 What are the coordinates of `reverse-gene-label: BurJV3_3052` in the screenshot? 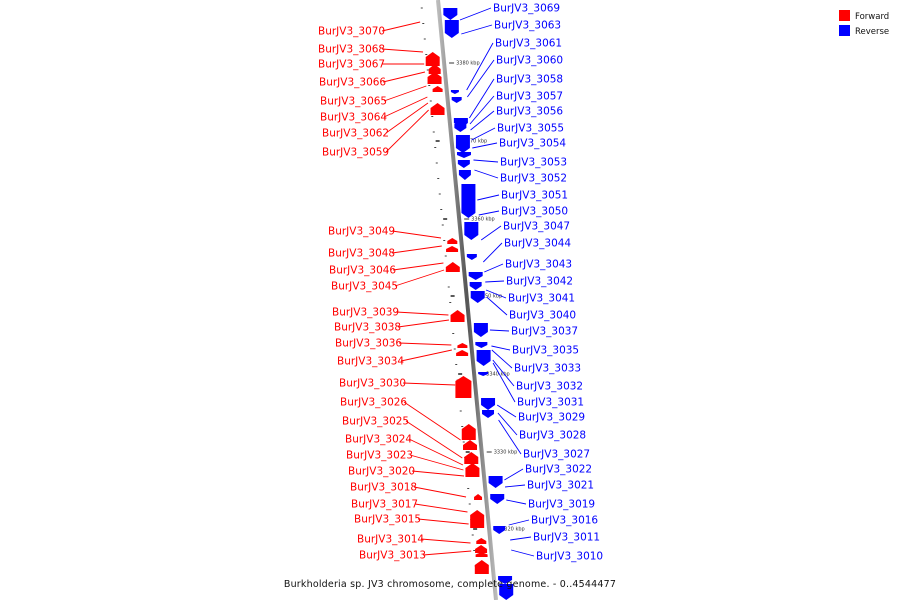 It's located at (533, 179).